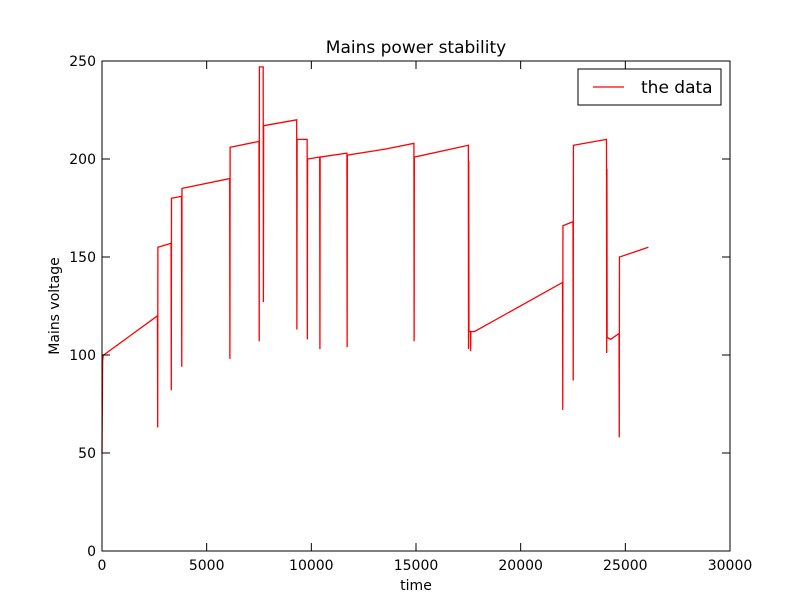 This screenshot has height=612, width=812. I want to click on chart-title: Mains power stability, so click(416, 48).